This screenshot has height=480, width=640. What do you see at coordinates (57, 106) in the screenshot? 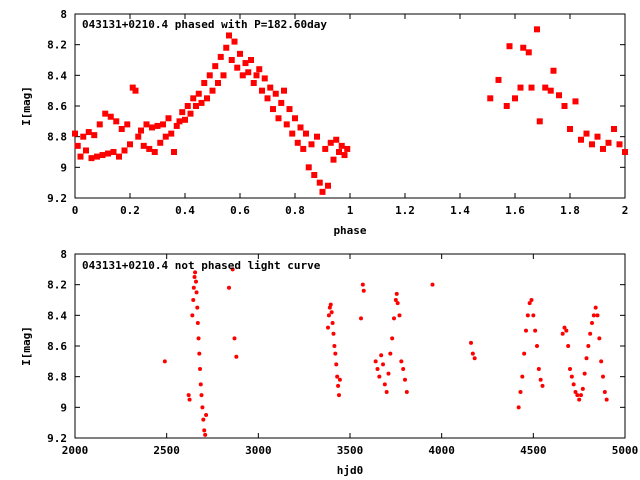
I see `y-tick-label: 8.6` at bounding box center [57, 106].